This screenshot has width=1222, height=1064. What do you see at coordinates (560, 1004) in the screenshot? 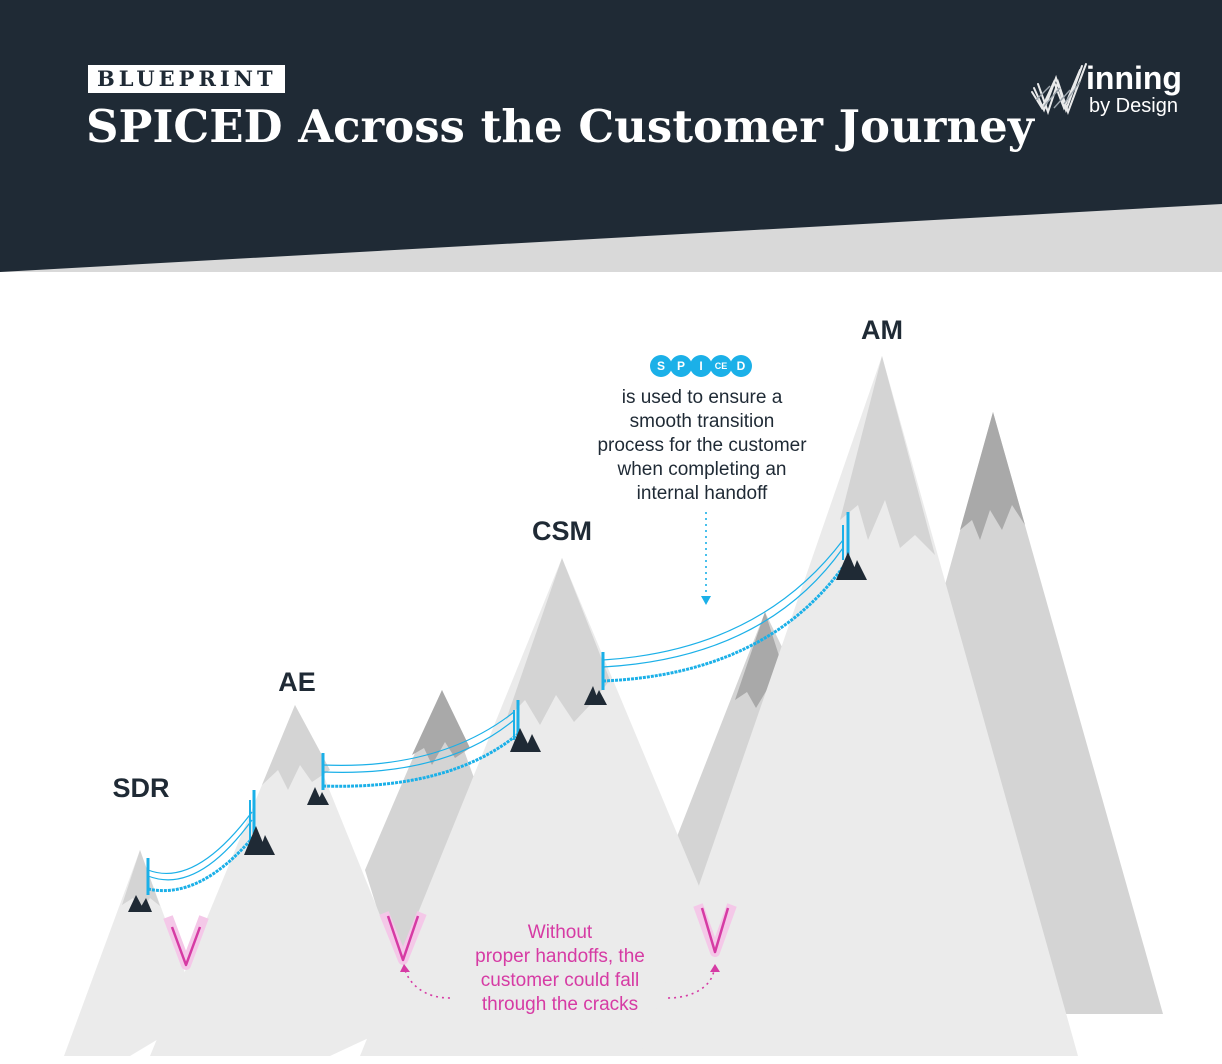
I see `warning-line: through the cracks` at bounding box center [560, 1004].